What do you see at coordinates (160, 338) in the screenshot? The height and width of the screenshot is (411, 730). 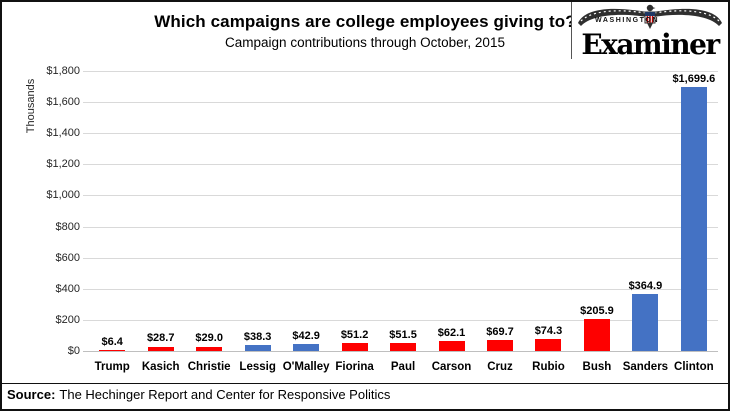 I see `bar-value-label: $28.7` at bounding box center [160, 338].